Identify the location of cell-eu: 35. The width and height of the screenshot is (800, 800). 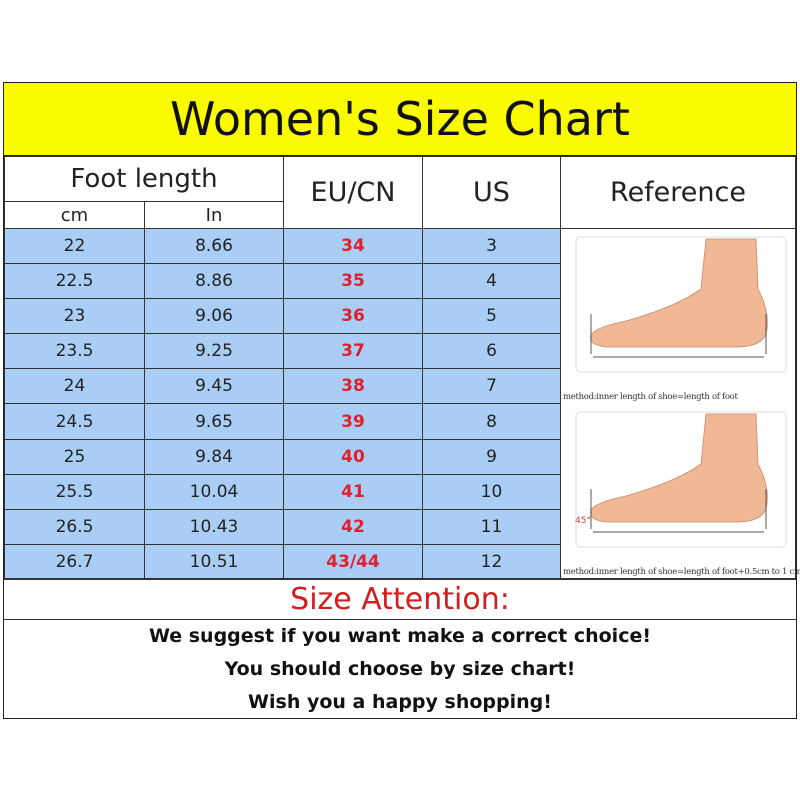
(353, 281).